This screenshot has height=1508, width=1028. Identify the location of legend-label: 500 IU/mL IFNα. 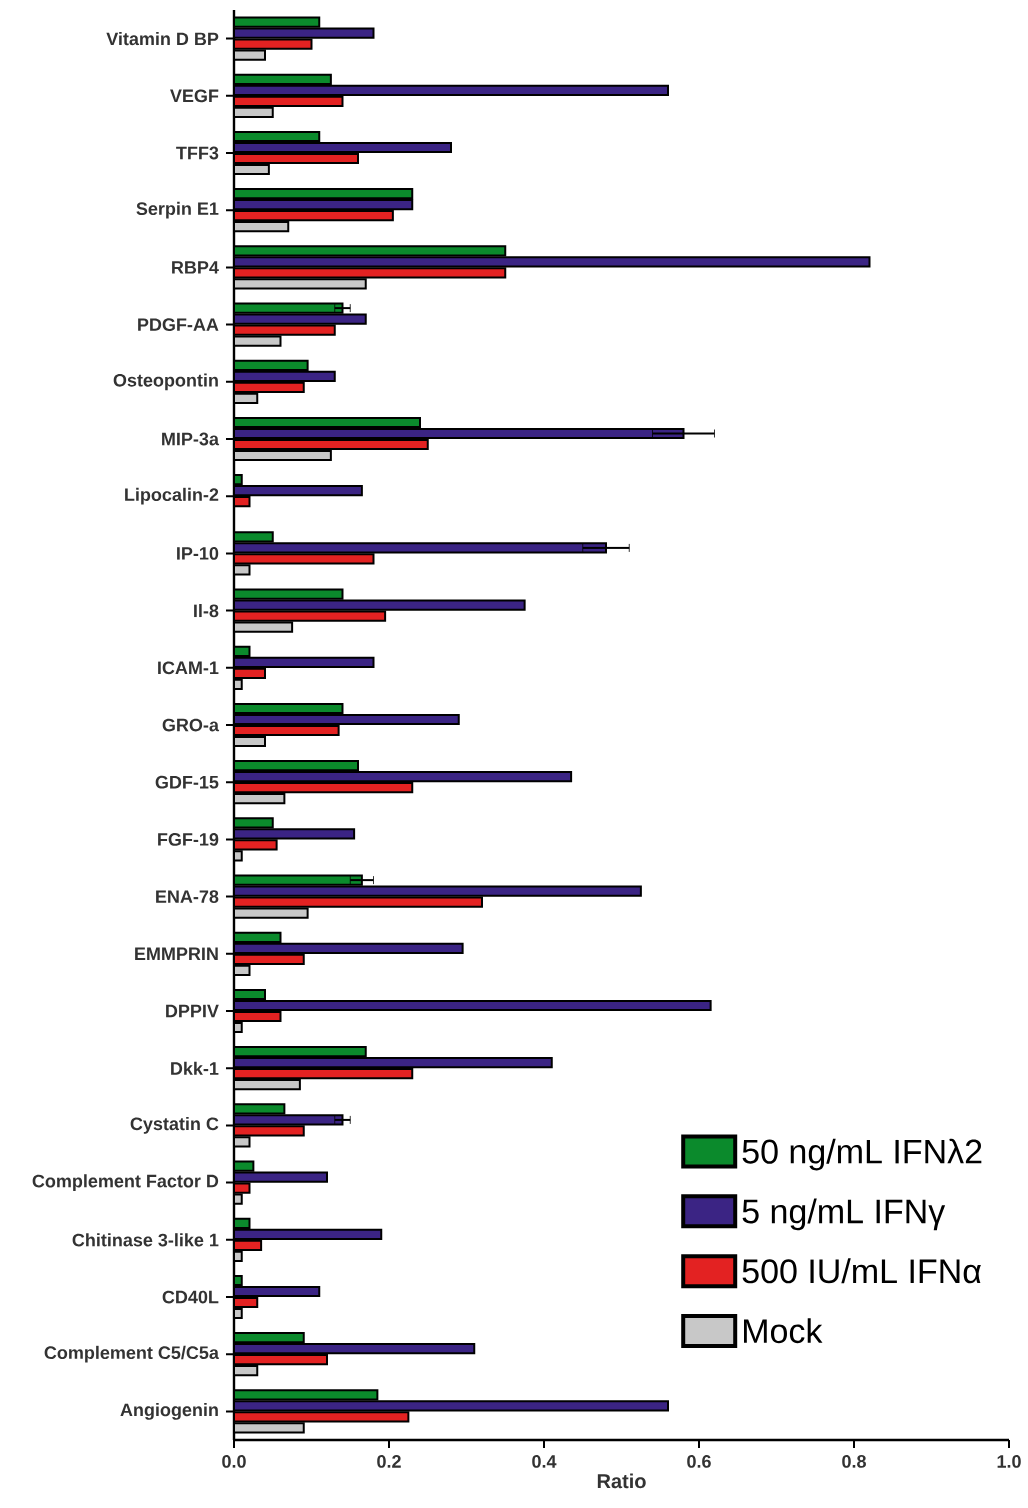
(861, 1271).